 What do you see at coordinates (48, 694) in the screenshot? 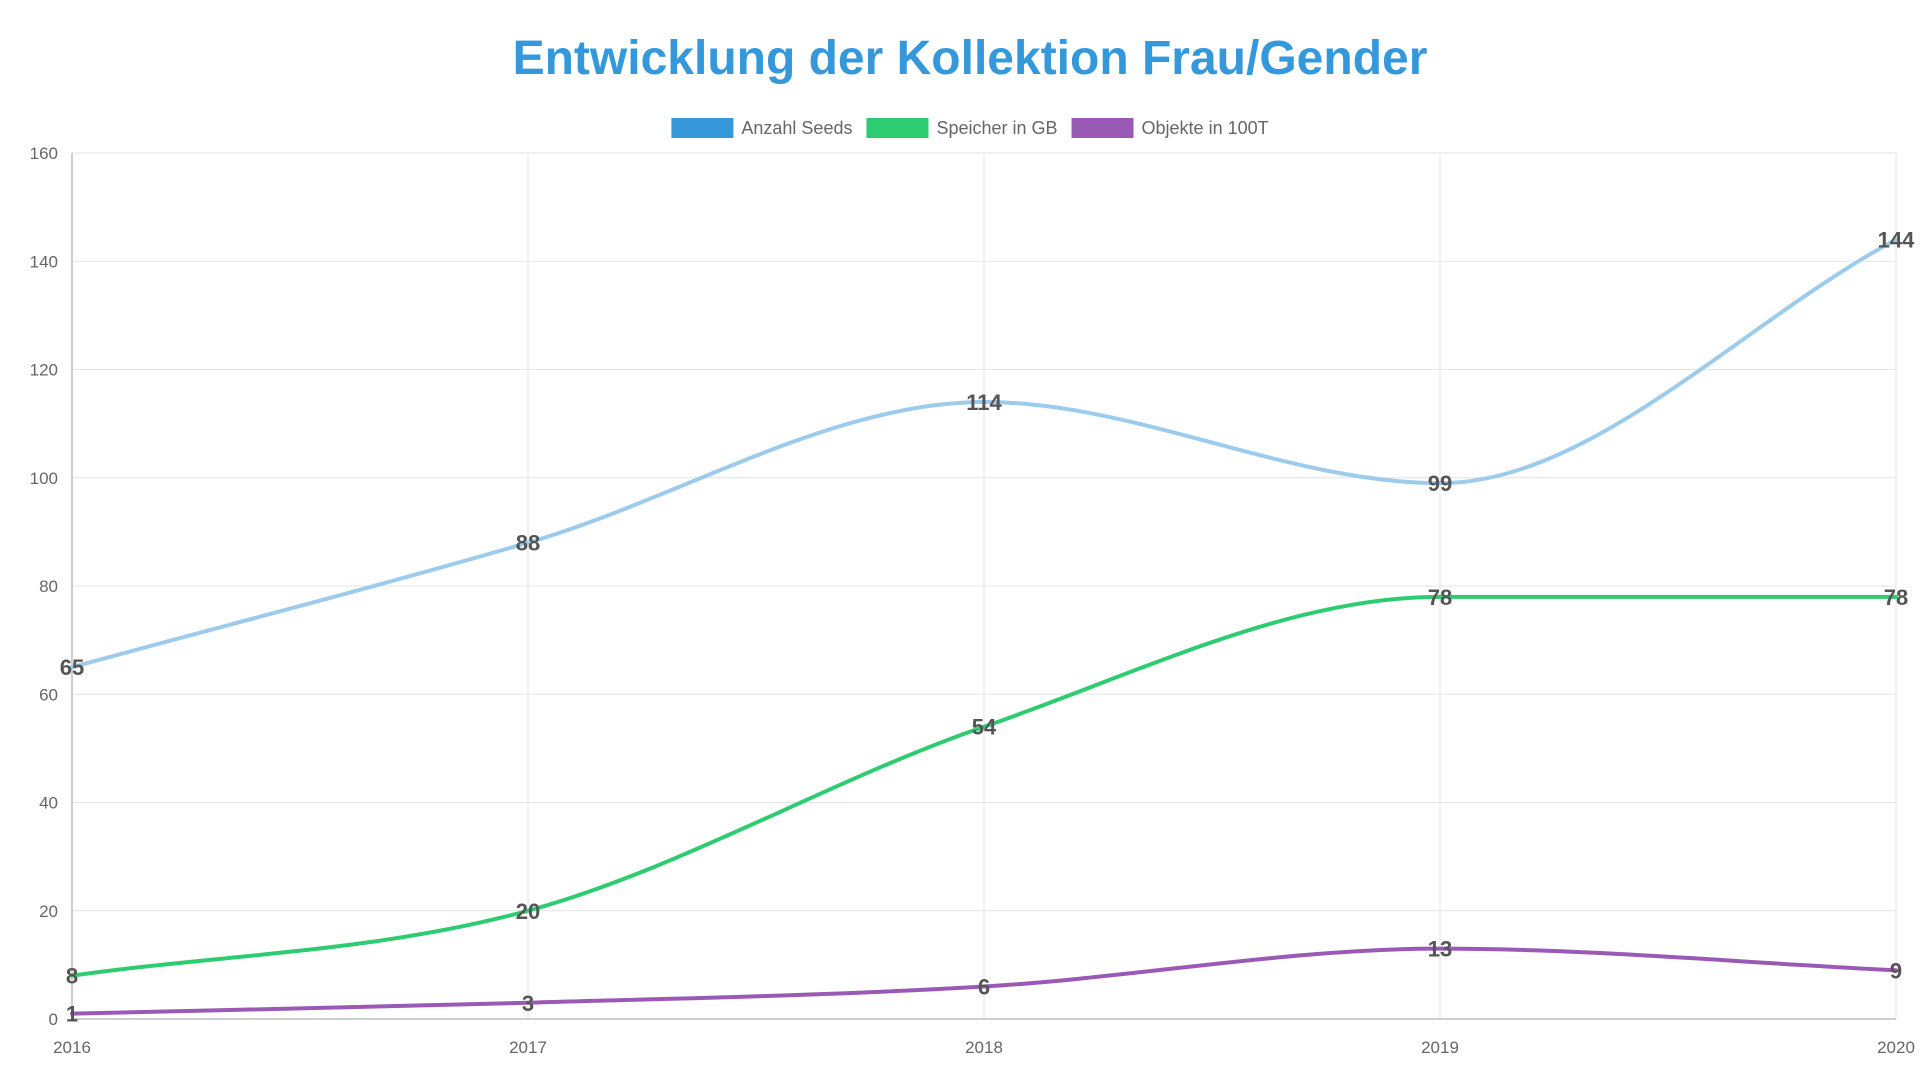
I see `y-tick-label: 60` at bounding box center [48, 694].